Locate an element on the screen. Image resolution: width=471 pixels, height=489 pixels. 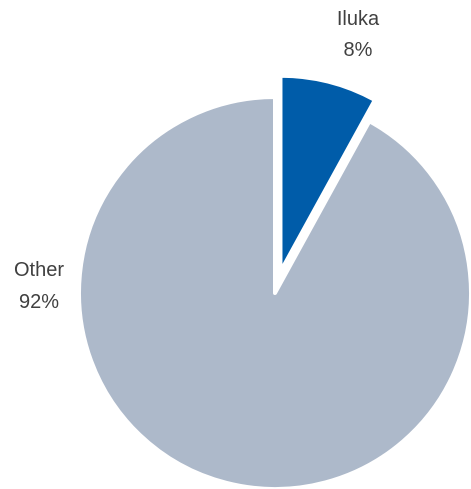
slice-label-other-name: Other is located at coordinates (39, 270).